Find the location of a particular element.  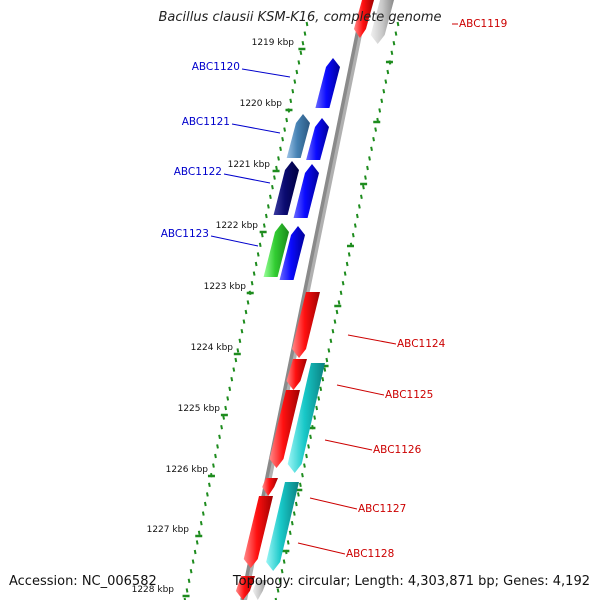

gene-abc1125 is located at coordinates (296, 374).